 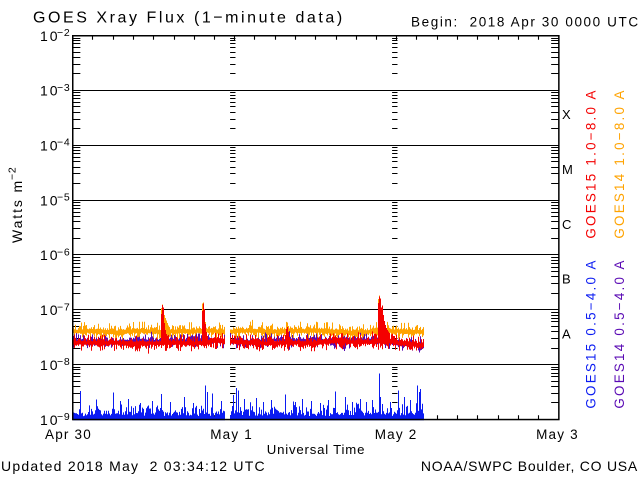 What do you see at coordinates (64, 362) in the screenshot?
I see `svg-text: −8` at bounding box center [64, 362].